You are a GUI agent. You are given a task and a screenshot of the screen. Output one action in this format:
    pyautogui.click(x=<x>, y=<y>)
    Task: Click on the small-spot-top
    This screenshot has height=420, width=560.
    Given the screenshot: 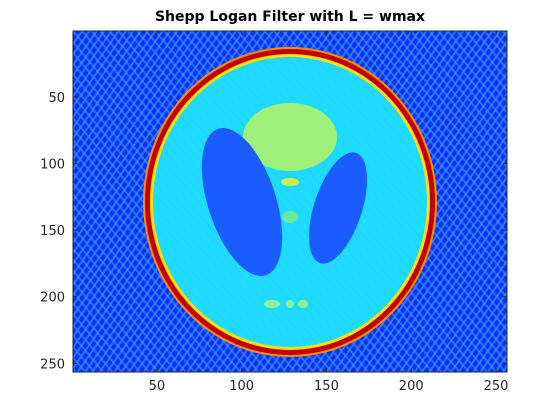 What is the action you would take?
    pyautogui.click(x=290, y=182)
    